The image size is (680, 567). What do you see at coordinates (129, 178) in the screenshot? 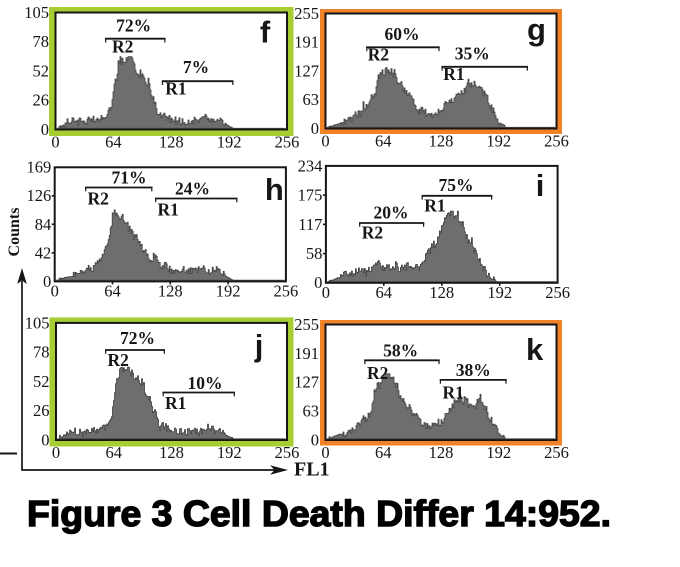
I see `svg-text: 71%` at bounding box center [129, 178].